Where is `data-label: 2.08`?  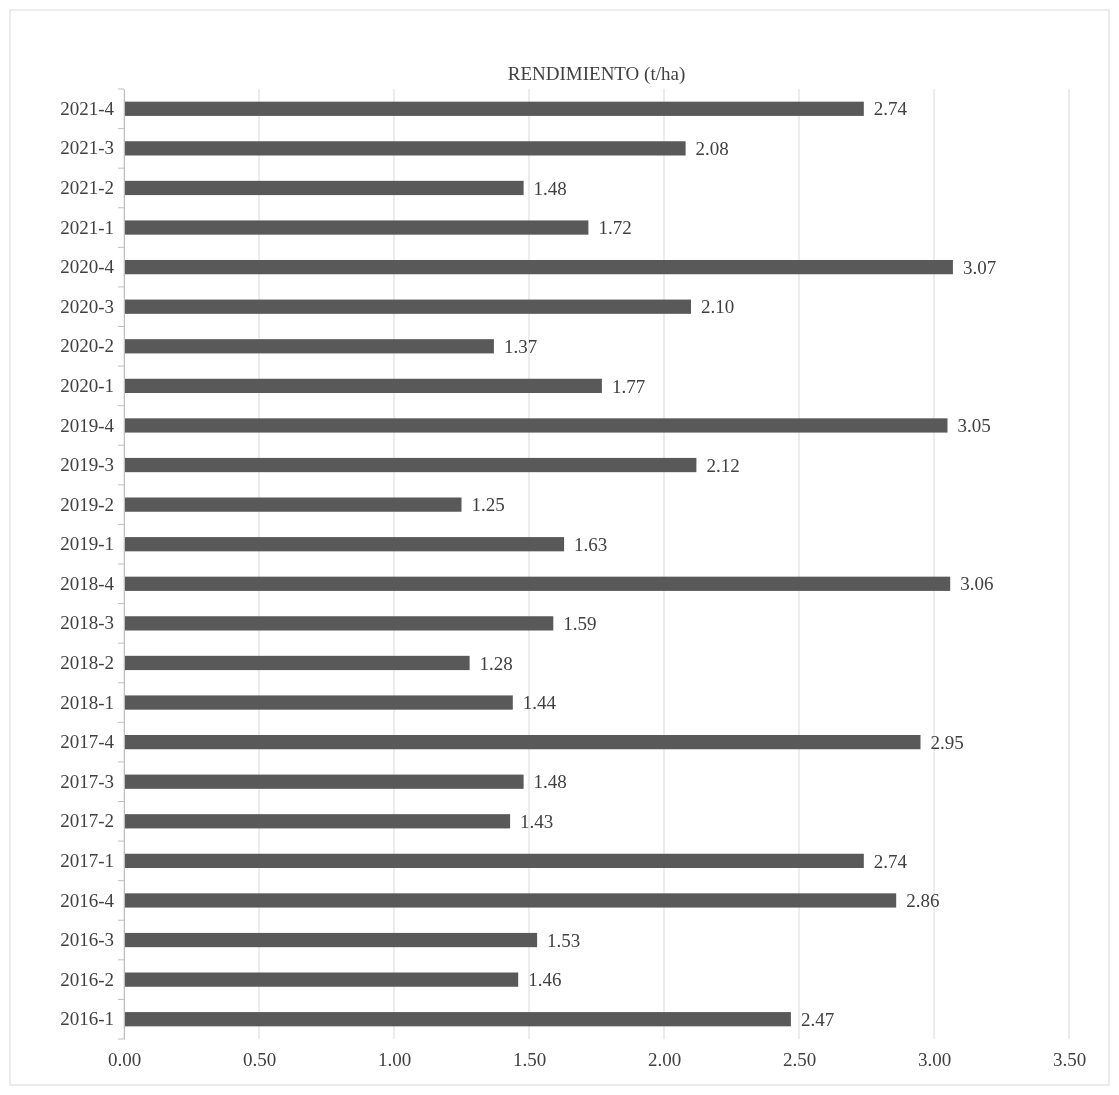
data-label: 2.08 is located at coordinates (712, 149).